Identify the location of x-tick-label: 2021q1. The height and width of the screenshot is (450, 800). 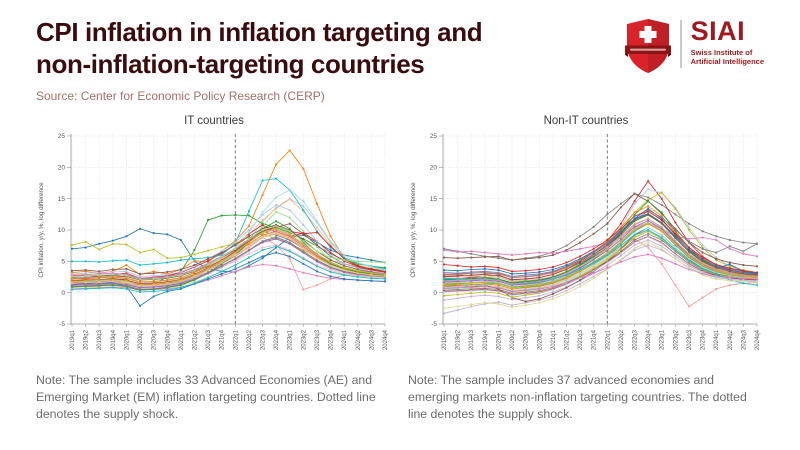
(182, 340).